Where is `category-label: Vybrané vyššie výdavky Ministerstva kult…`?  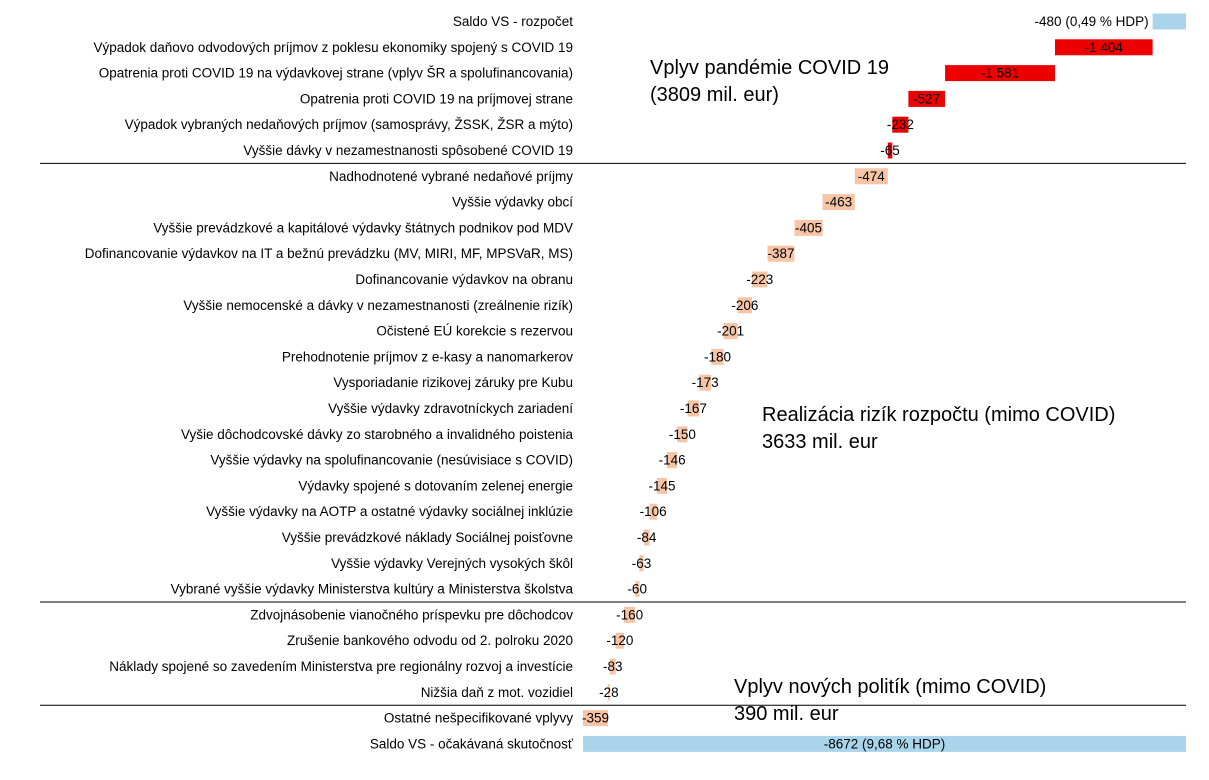
category-label: Vybrané vyššie výdavky Ministerstva kult… is located at coordinates (372, 589).